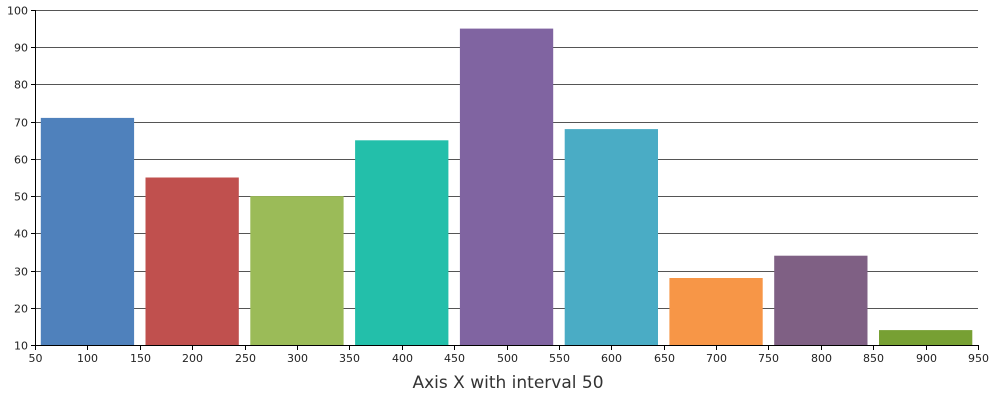 The width and height of the screenshot is (1000, 400). What do you see at coordinates (349, 358) in the screenshot?
I see `x-tick-label: 350` at bounding box center [349, 358].